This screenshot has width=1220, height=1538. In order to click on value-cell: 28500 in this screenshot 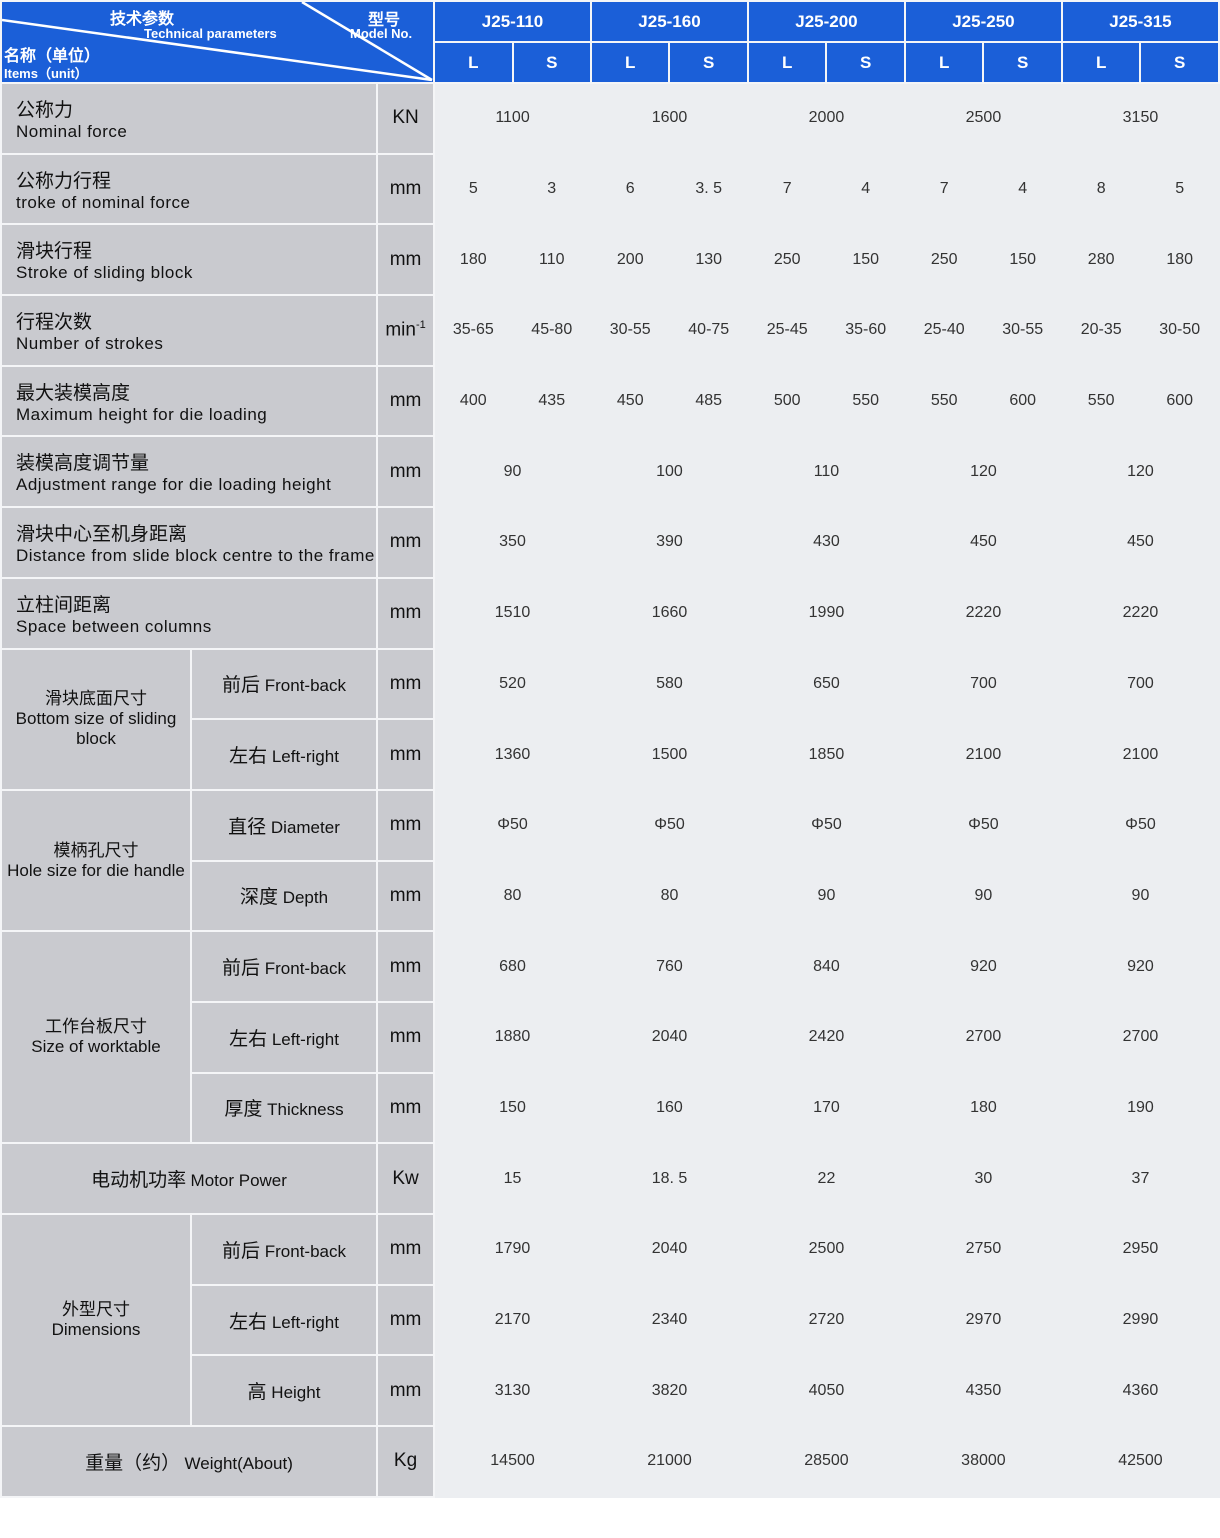, I will do `click(826, 1461)`.